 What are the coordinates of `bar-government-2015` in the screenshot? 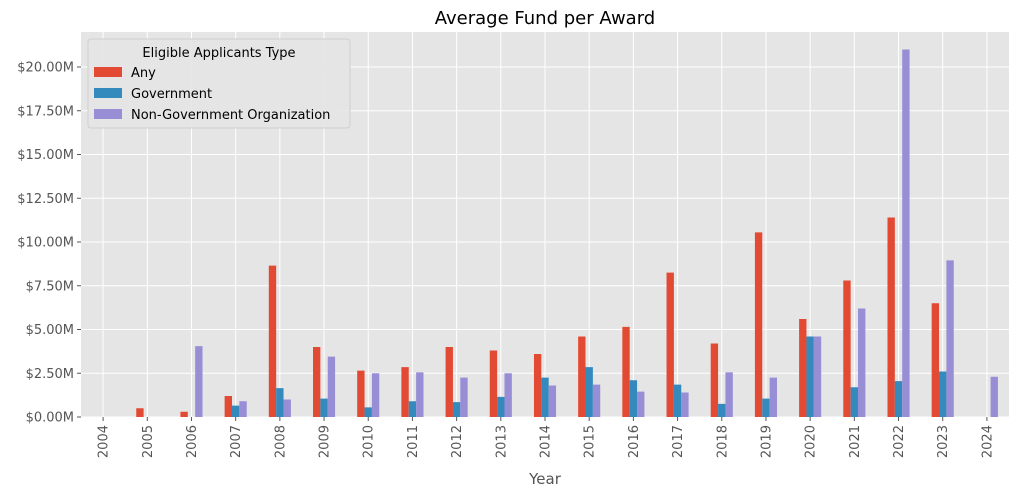 It's located at (589, 392).